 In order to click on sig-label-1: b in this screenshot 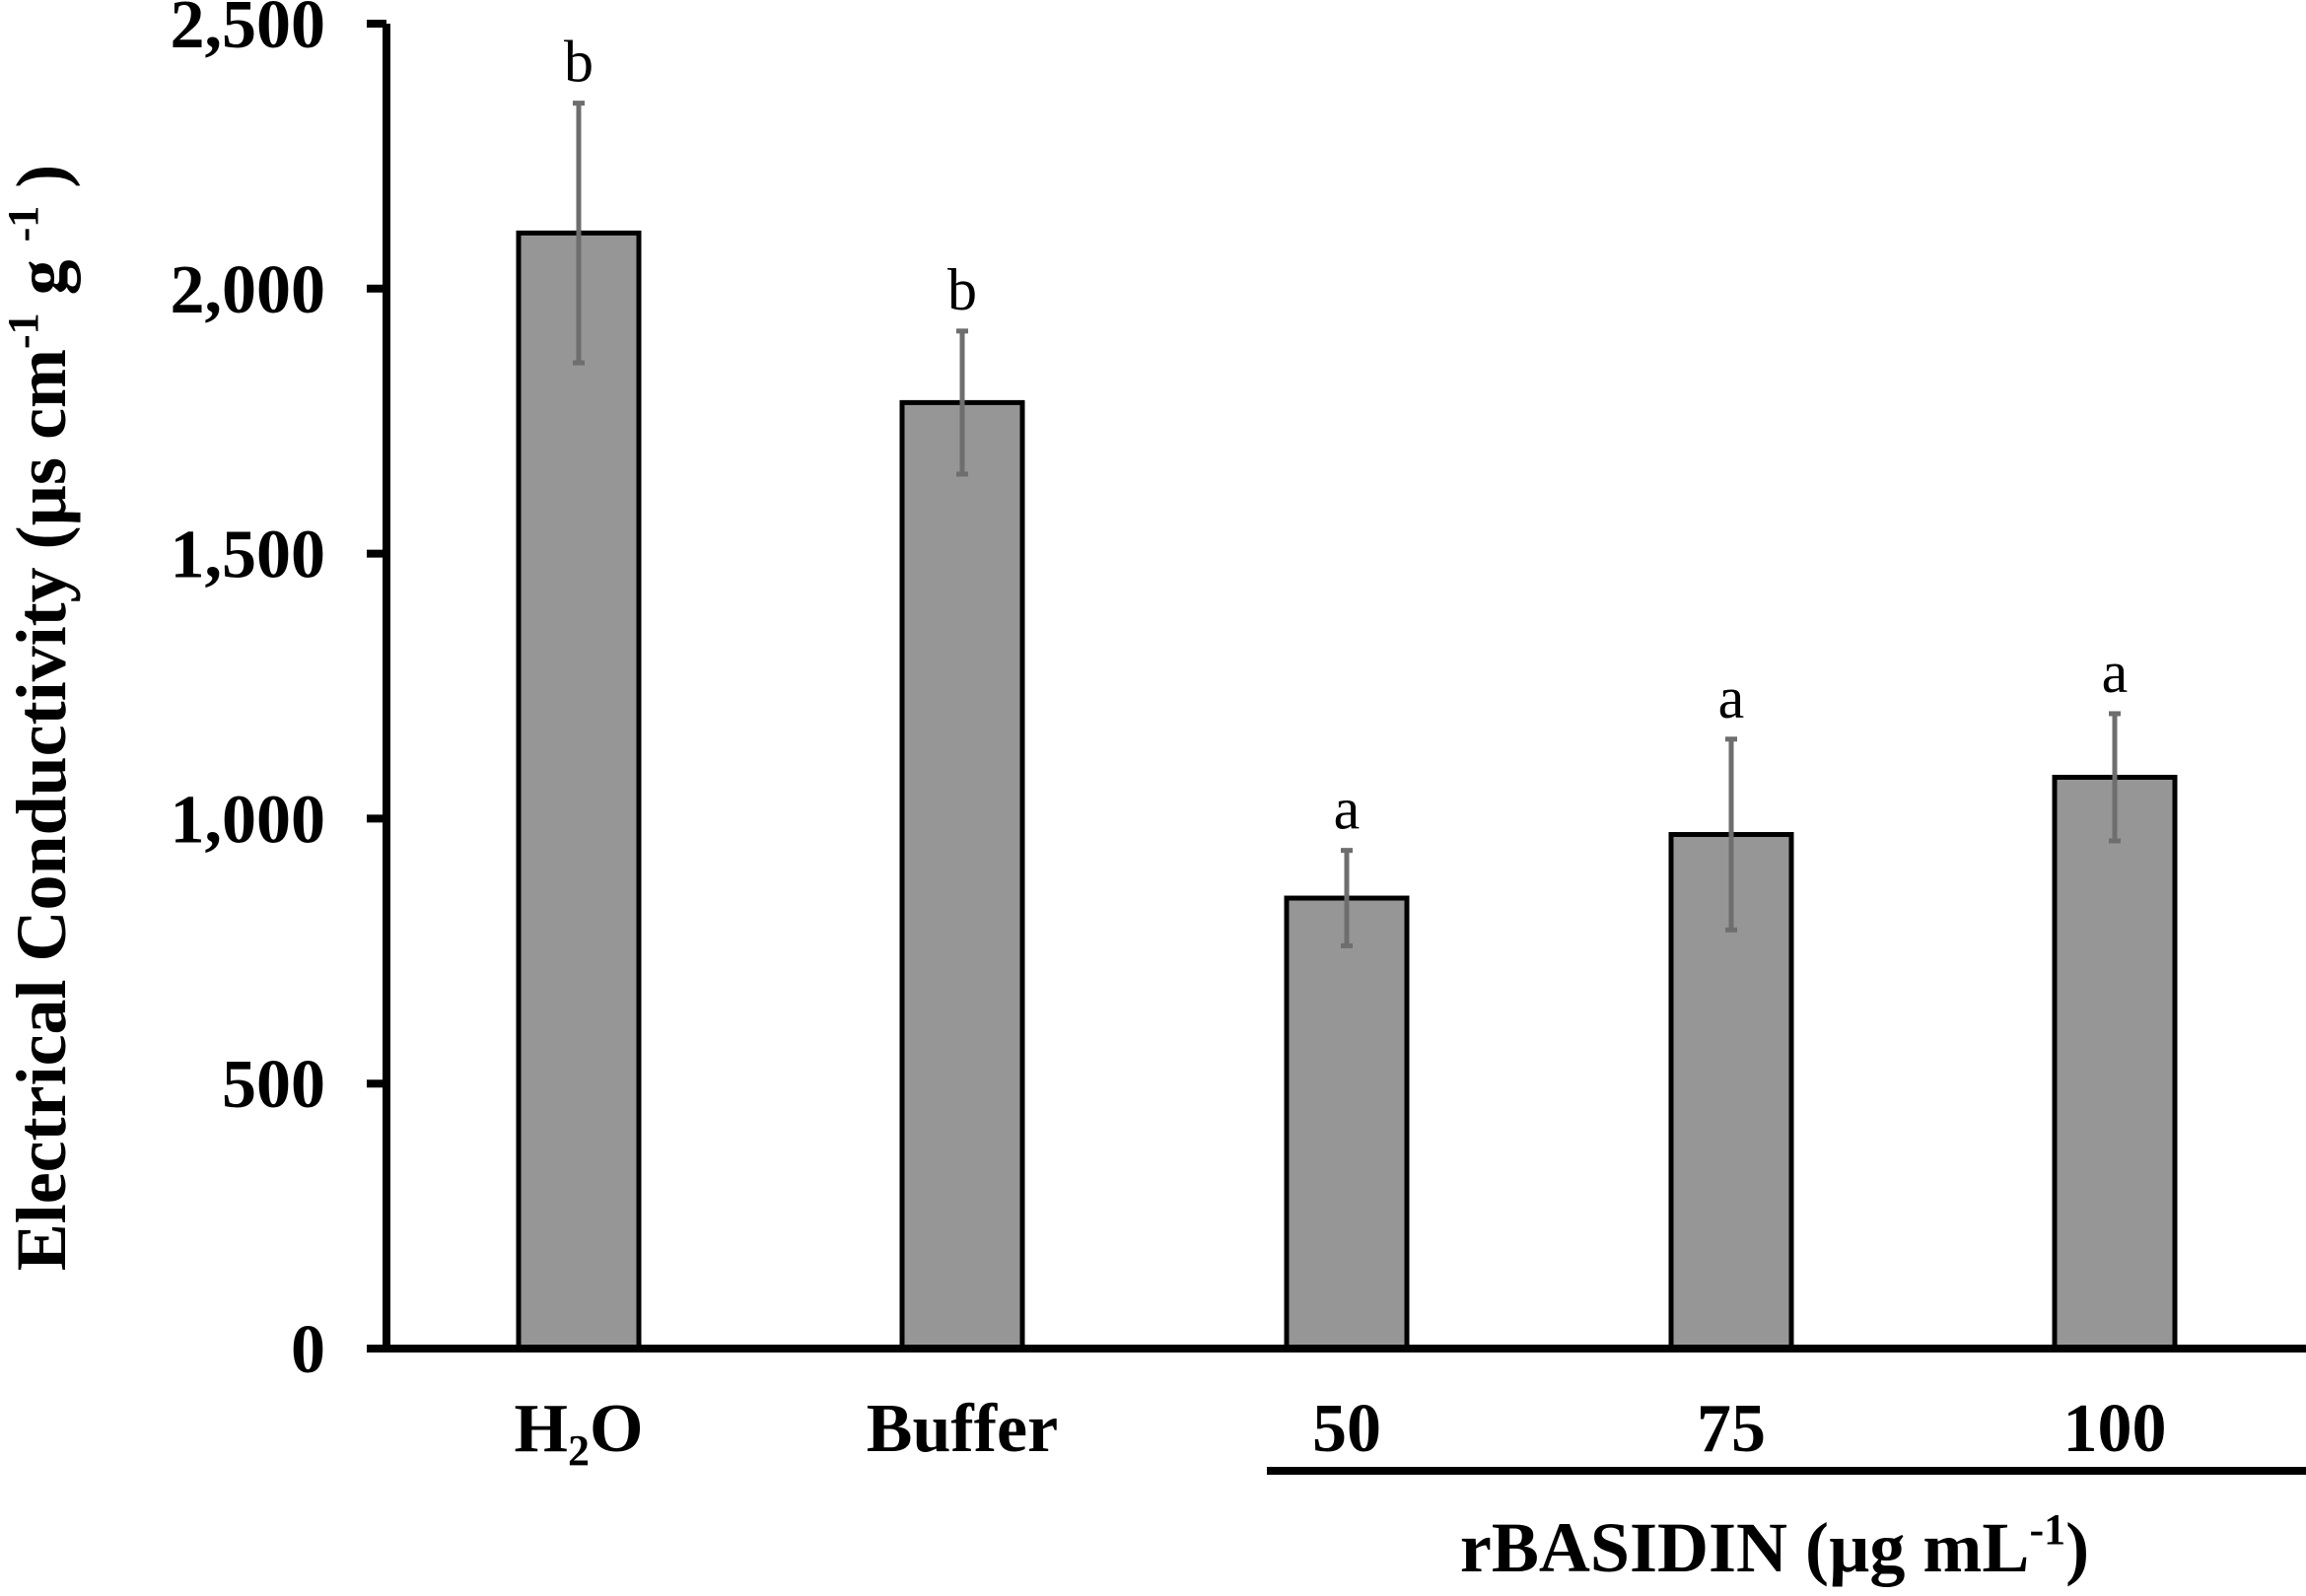, I will do `click(962, 289)`.